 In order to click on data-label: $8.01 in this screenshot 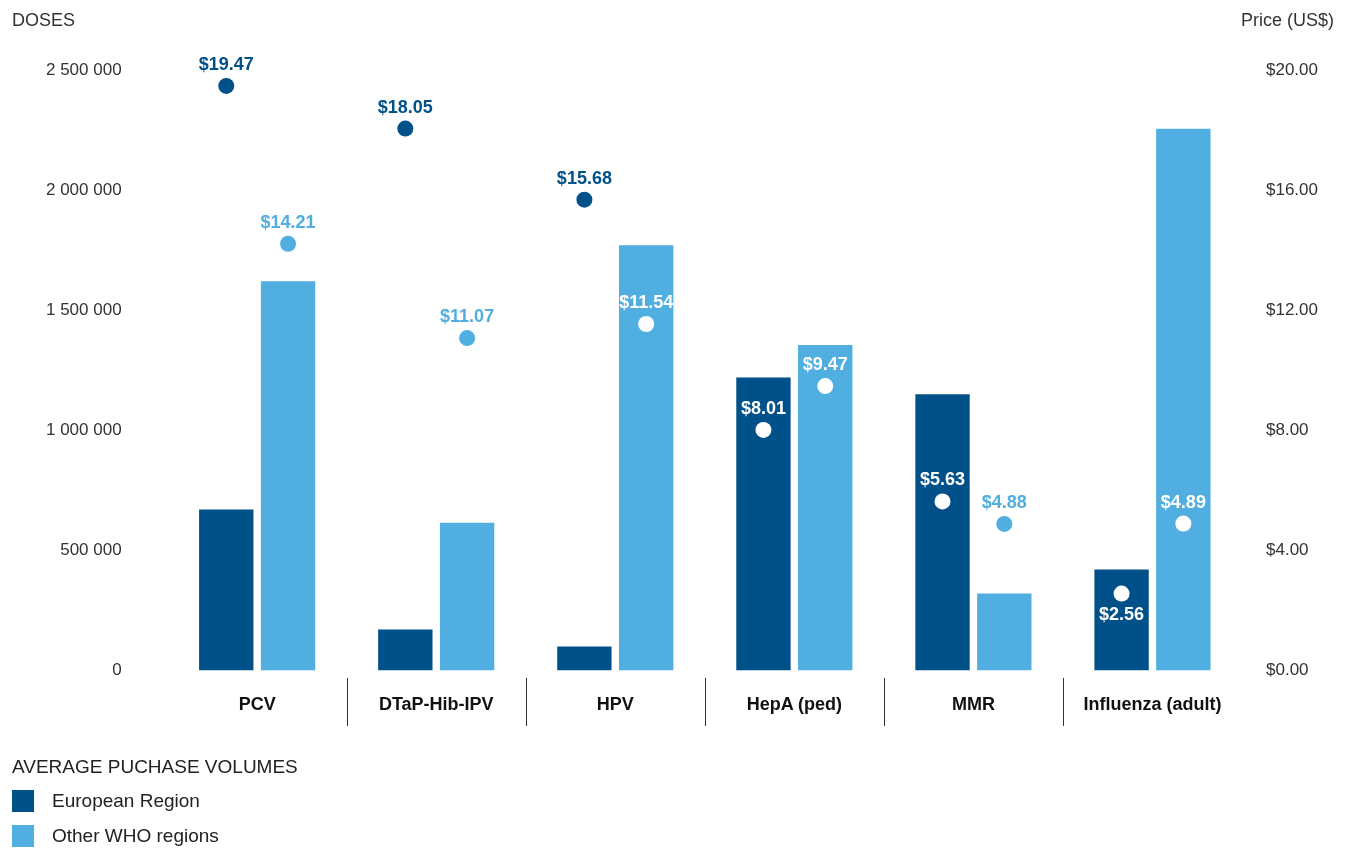, I will do `click(763, 407)`.